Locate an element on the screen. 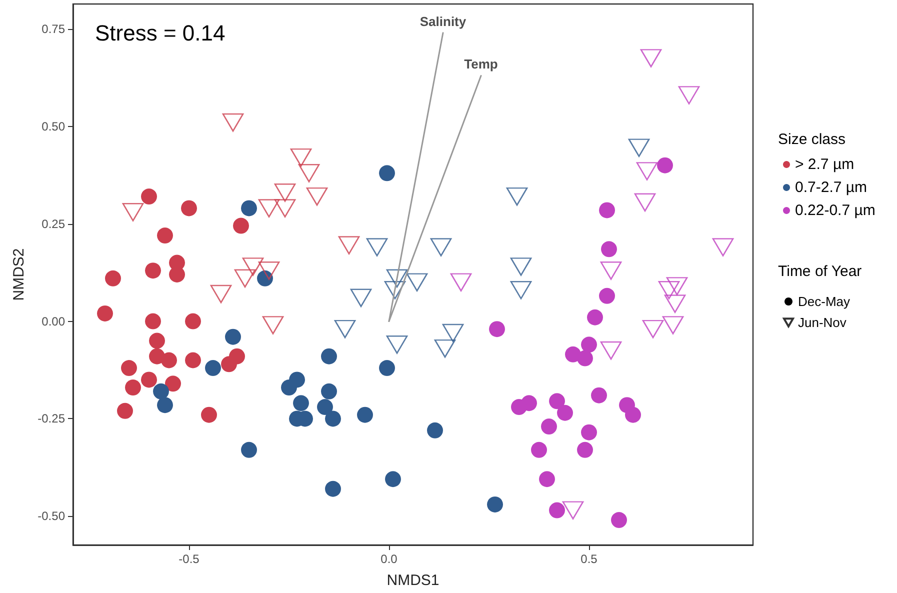 This screenshot has height=593, width=897. y-tick-label: 0.25 is located at coordinates (54, 223).